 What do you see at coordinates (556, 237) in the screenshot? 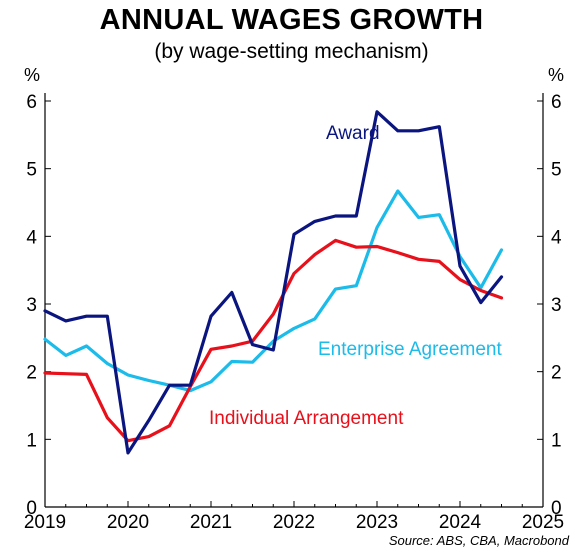
I see `y-tick-label-right: 4` at bounding box center [556, 237].